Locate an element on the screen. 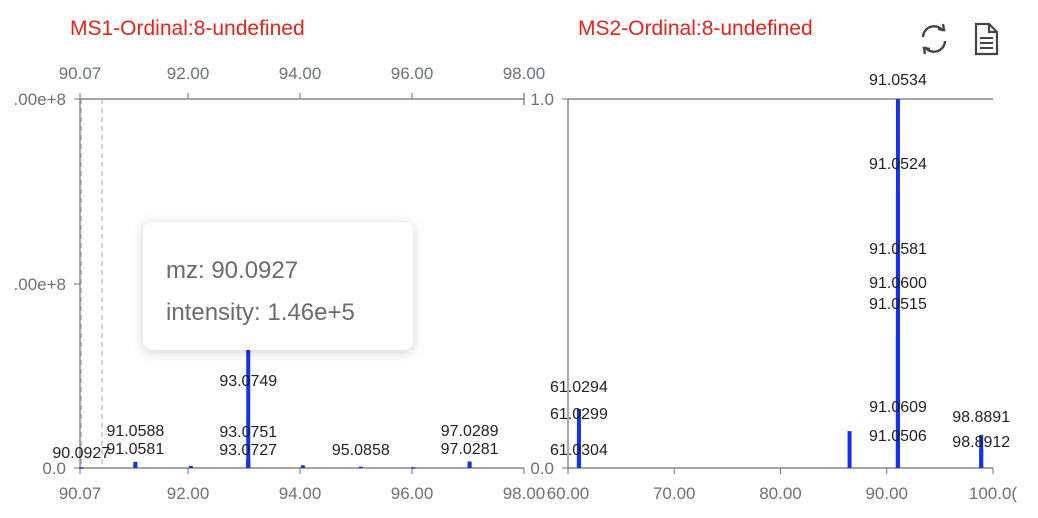 Image resolution: width=1038 pixels, height=518 pixels. ms2-peak-label: 91.0515 is located at coordinates (898, 304).